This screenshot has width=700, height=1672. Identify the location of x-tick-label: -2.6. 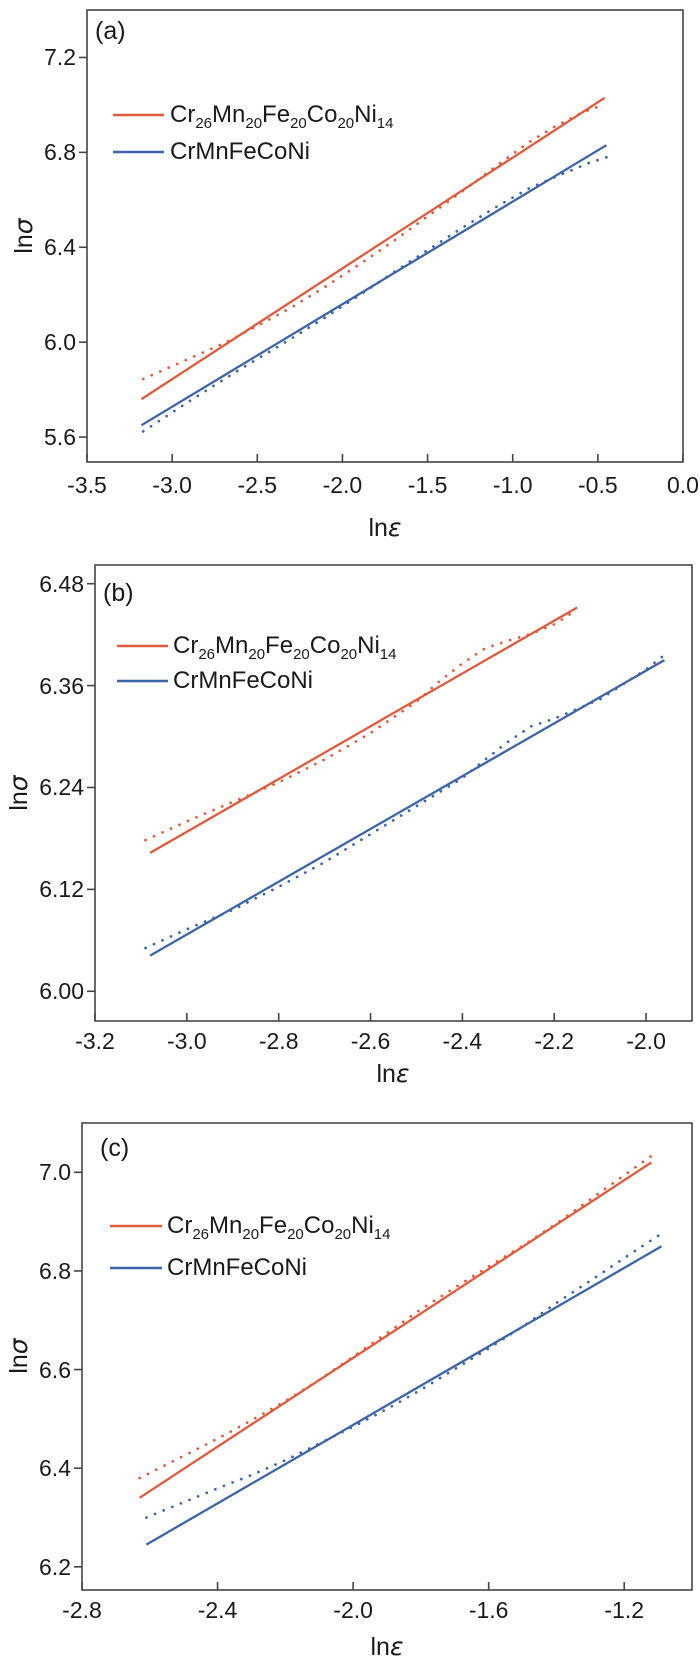
(370, 1041).